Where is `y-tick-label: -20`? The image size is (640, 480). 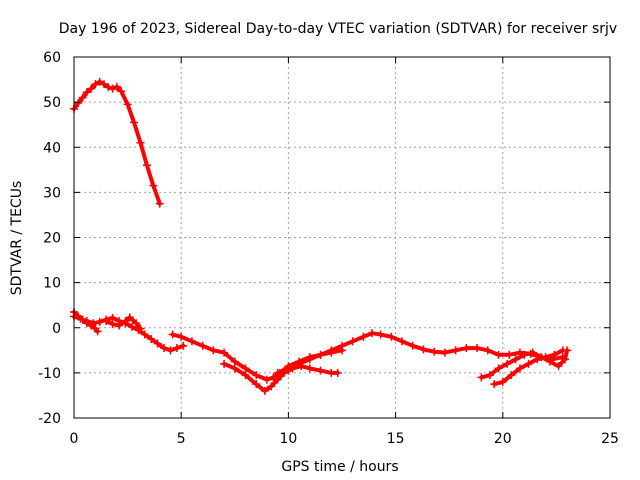 y-tick-label: -20 is located at coordinates (49, 419).